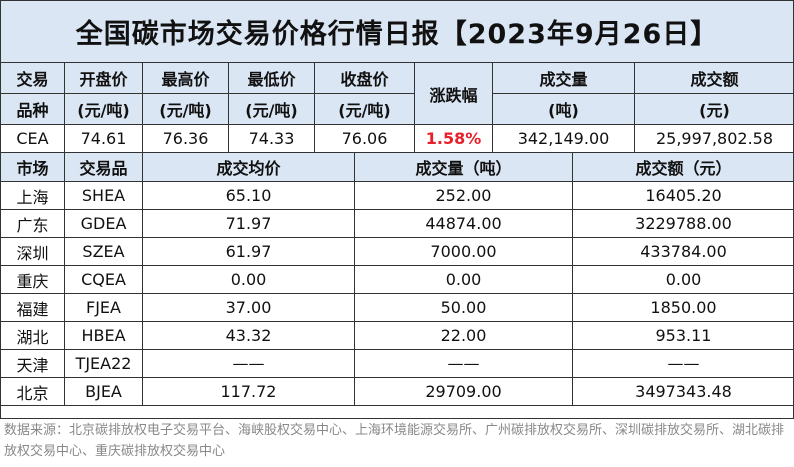 Image resolution: width=794 pixels, height=467 pixels. Describe the element at coordinates (683, 335) in the screenshot. I see `turnover-cell: 953.11` at that location.